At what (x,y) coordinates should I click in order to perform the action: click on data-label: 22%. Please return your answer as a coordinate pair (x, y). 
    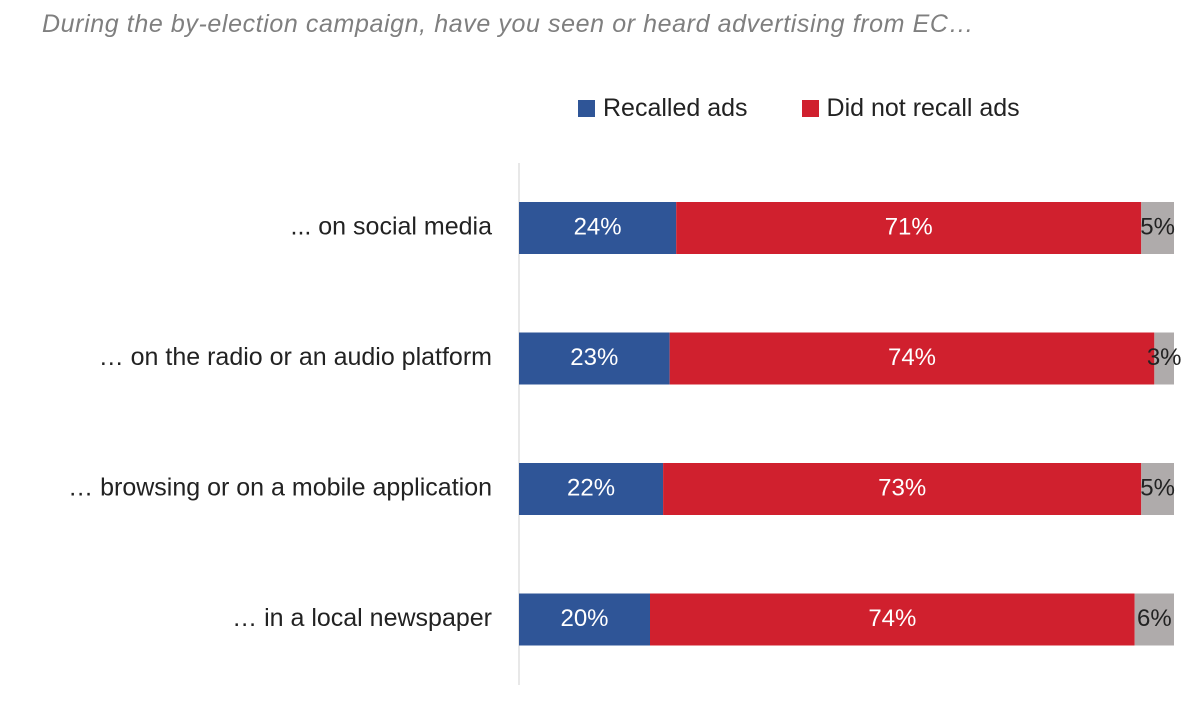
    Looking at the image, I should click on (591, 487).